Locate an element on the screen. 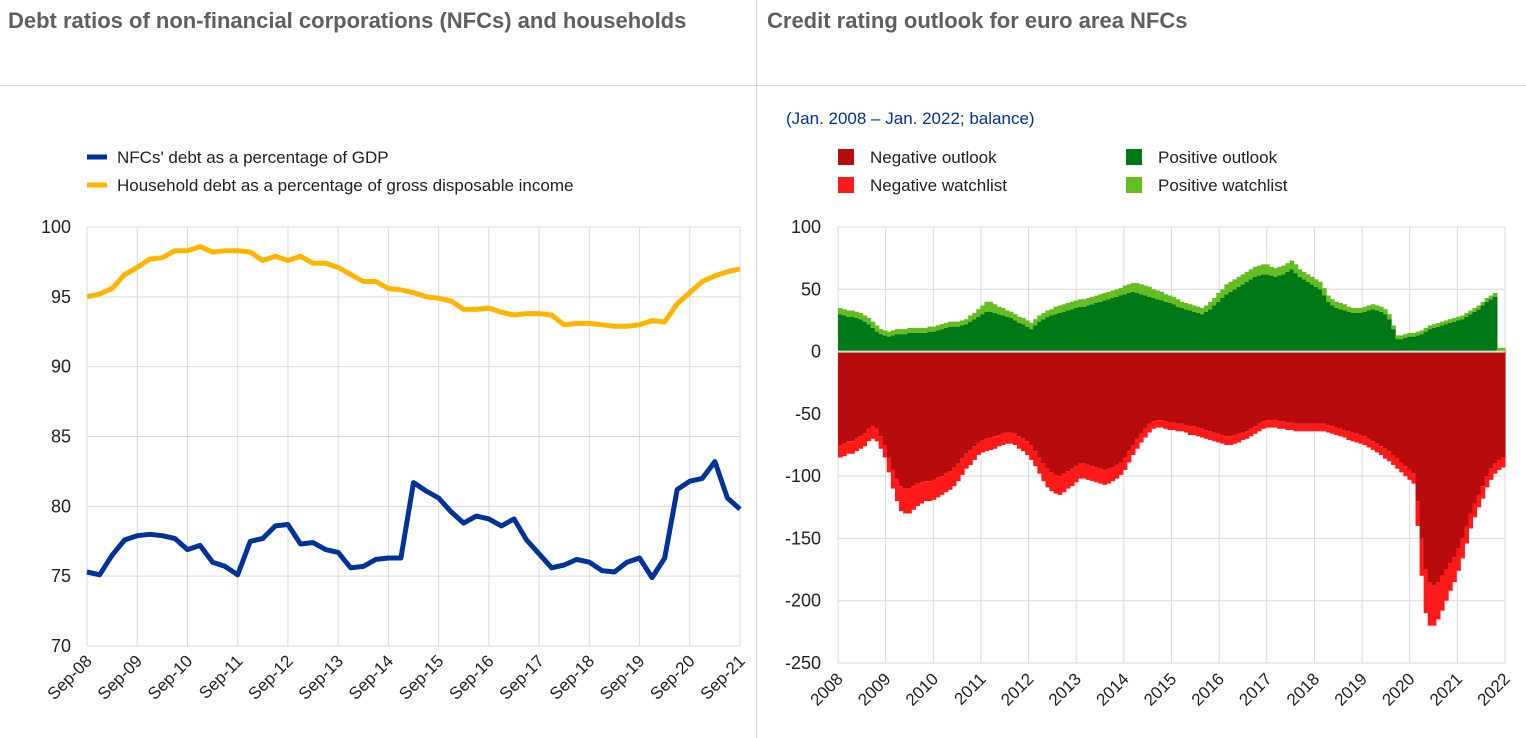 This screenshot has width=1526, height=738. x-tick-label: 2018 is located at coordinates (1303, 689).